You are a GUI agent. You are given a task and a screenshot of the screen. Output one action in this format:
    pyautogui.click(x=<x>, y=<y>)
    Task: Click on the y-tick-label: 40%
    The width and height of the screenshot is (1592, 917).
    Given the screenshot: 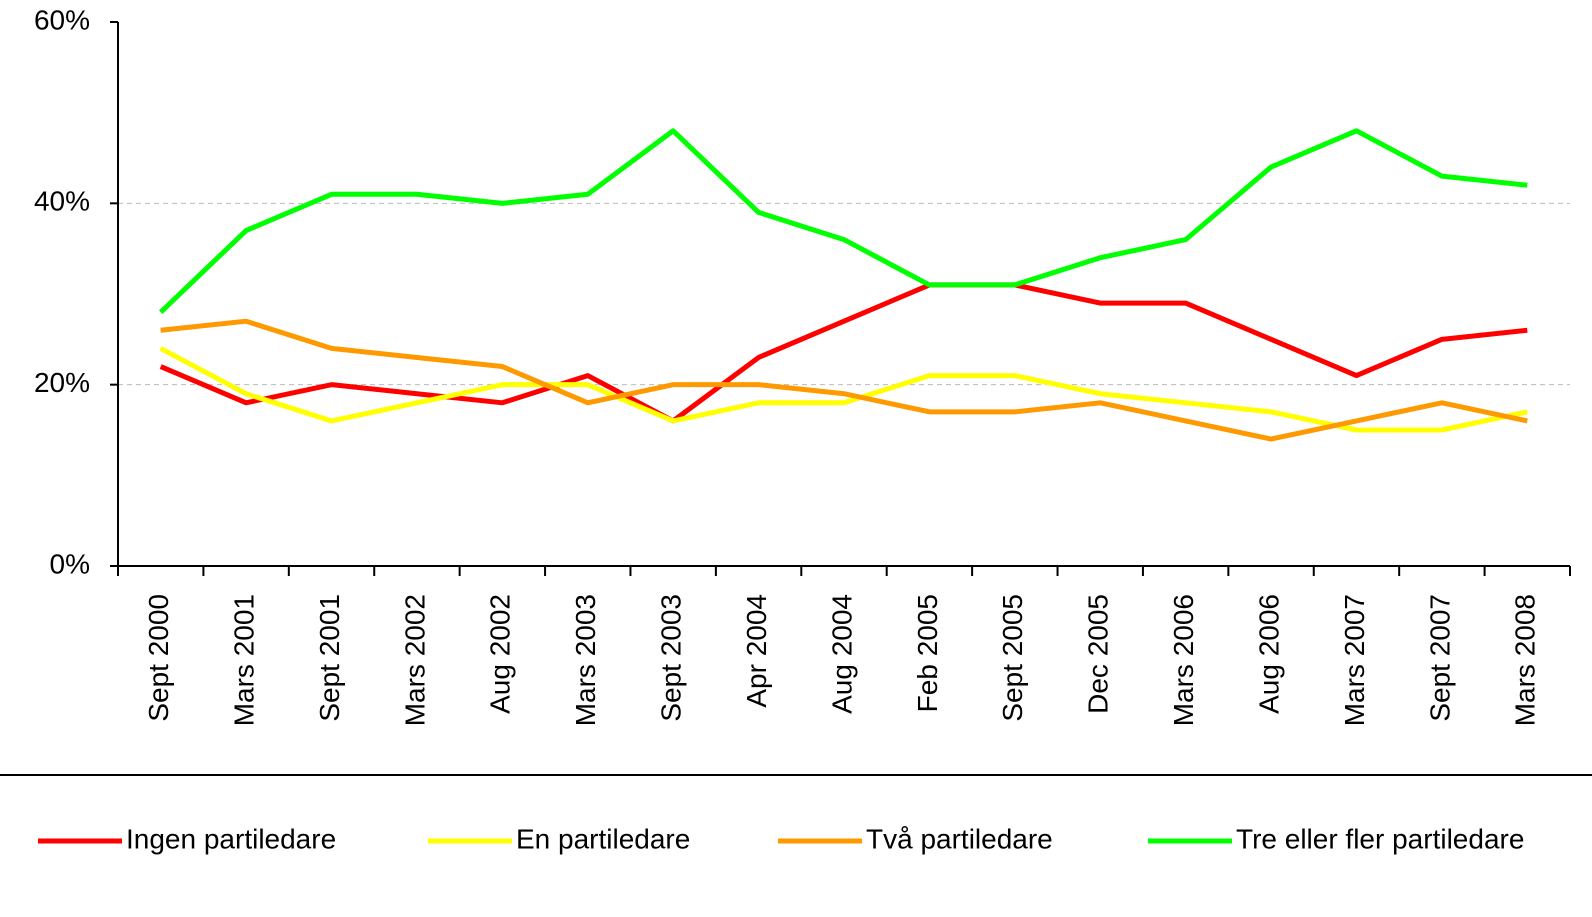 What is the action you would take?
    pyautogui.click(x=62, y=201)
    